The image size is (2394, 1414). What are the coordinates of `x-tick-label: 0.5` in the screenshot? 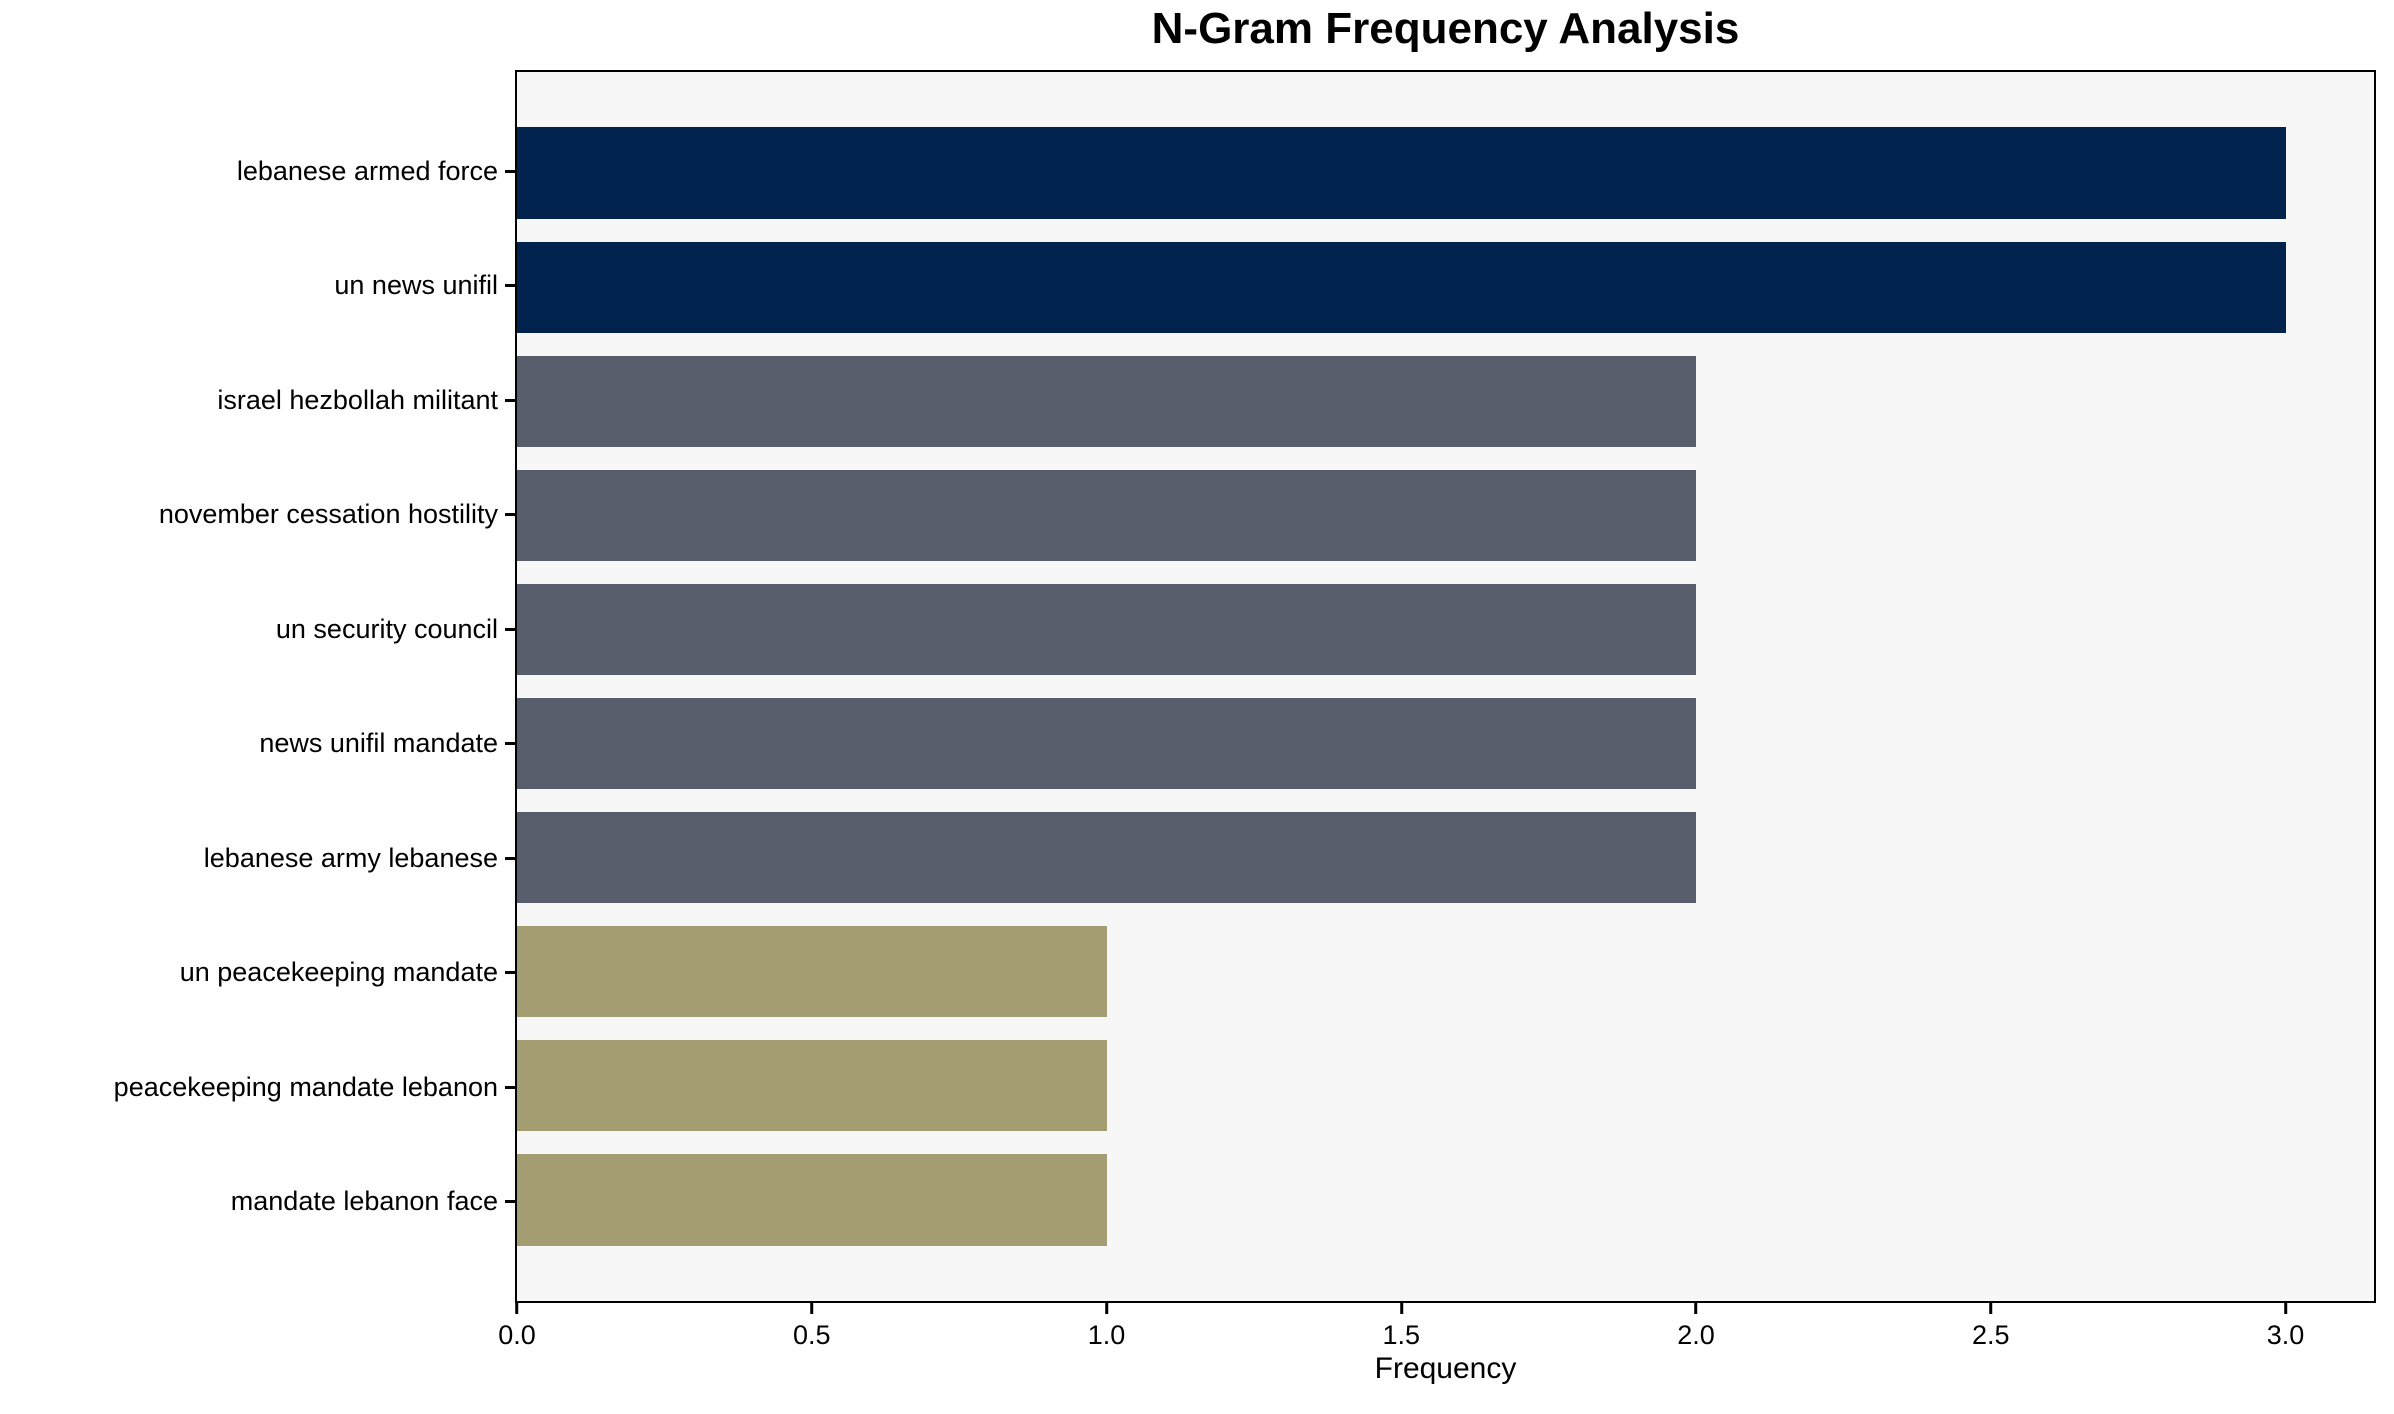 It's located at (811, 1335).